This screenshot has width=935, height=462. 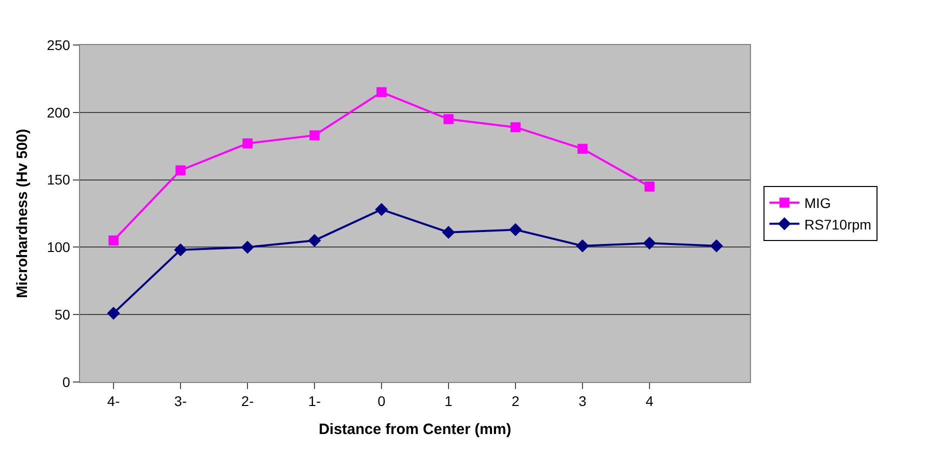 I want to click on x-tick-label: 2, so click(x=516, y=400).